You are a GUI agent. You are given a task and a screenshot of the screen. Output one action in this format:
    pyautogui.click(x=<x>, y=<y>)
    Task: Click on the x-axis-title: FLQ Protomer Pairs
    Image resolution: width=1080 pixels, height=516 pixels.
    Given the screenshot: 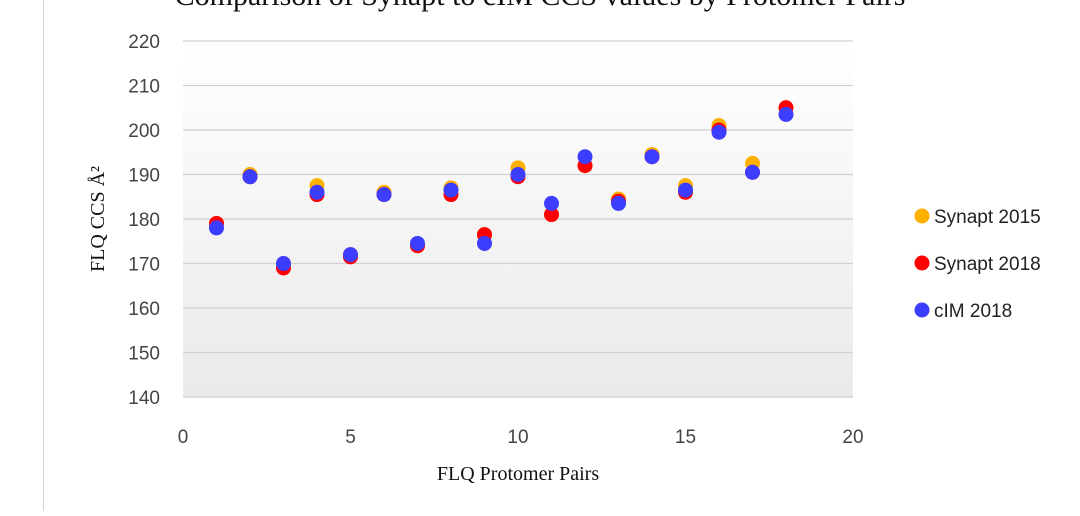 What is the action you would take?
    pyautogui.click(x=518, y=474)
    